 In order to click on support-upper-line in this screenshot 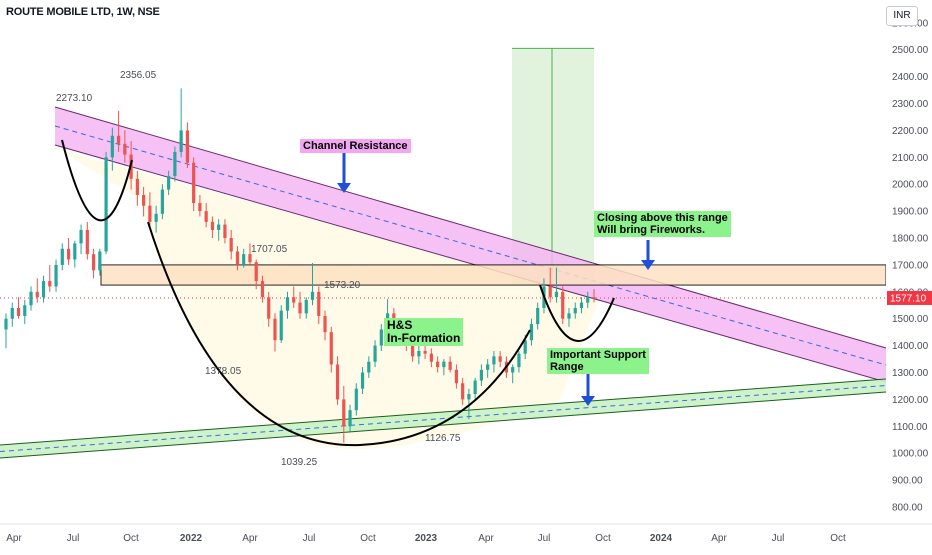, I will do `click(443, 412)`.